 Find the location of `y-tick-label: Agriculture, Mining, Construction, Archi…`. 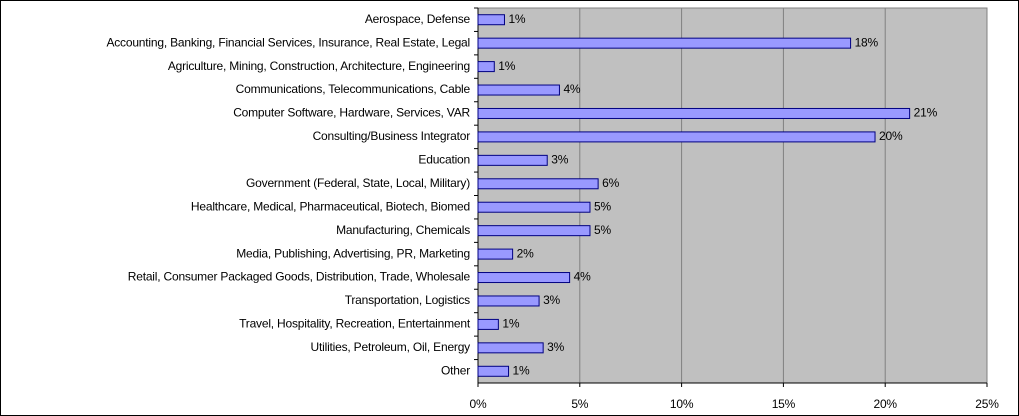

y-tick-label: Agriculture, Mining, Construction, Archi… is located at coordinates (319, 66).